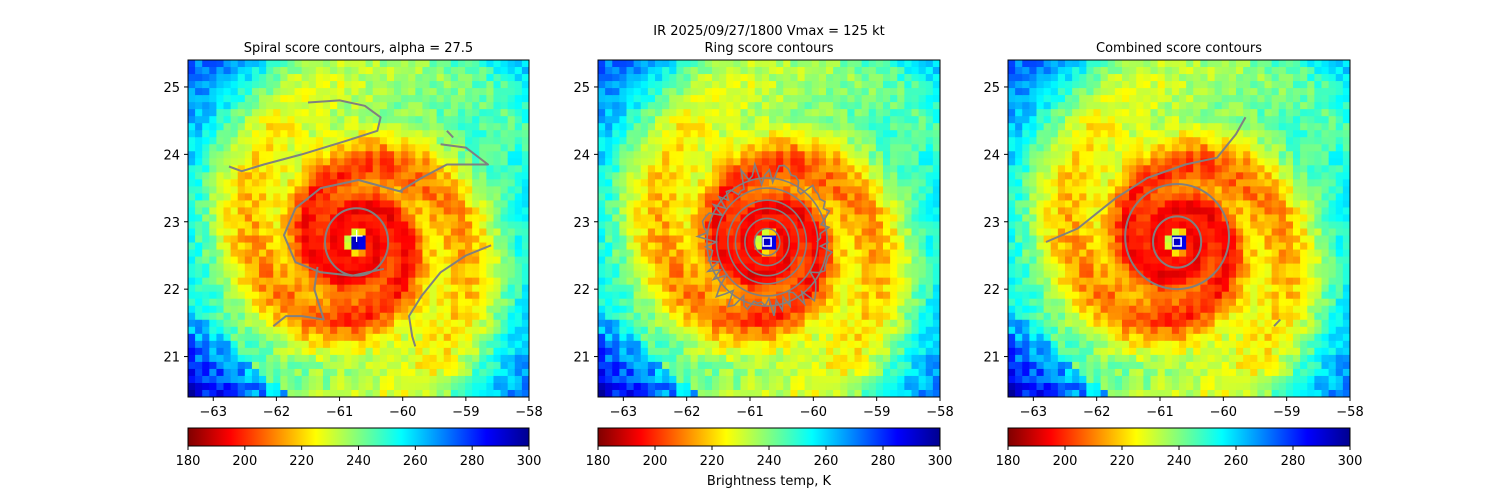 The image size is (1500, 500). What do you see at coordinates (1179, 48) in the screenshot?
I see `panel-title: Combined score contours` at bounding box center [1179, 48].